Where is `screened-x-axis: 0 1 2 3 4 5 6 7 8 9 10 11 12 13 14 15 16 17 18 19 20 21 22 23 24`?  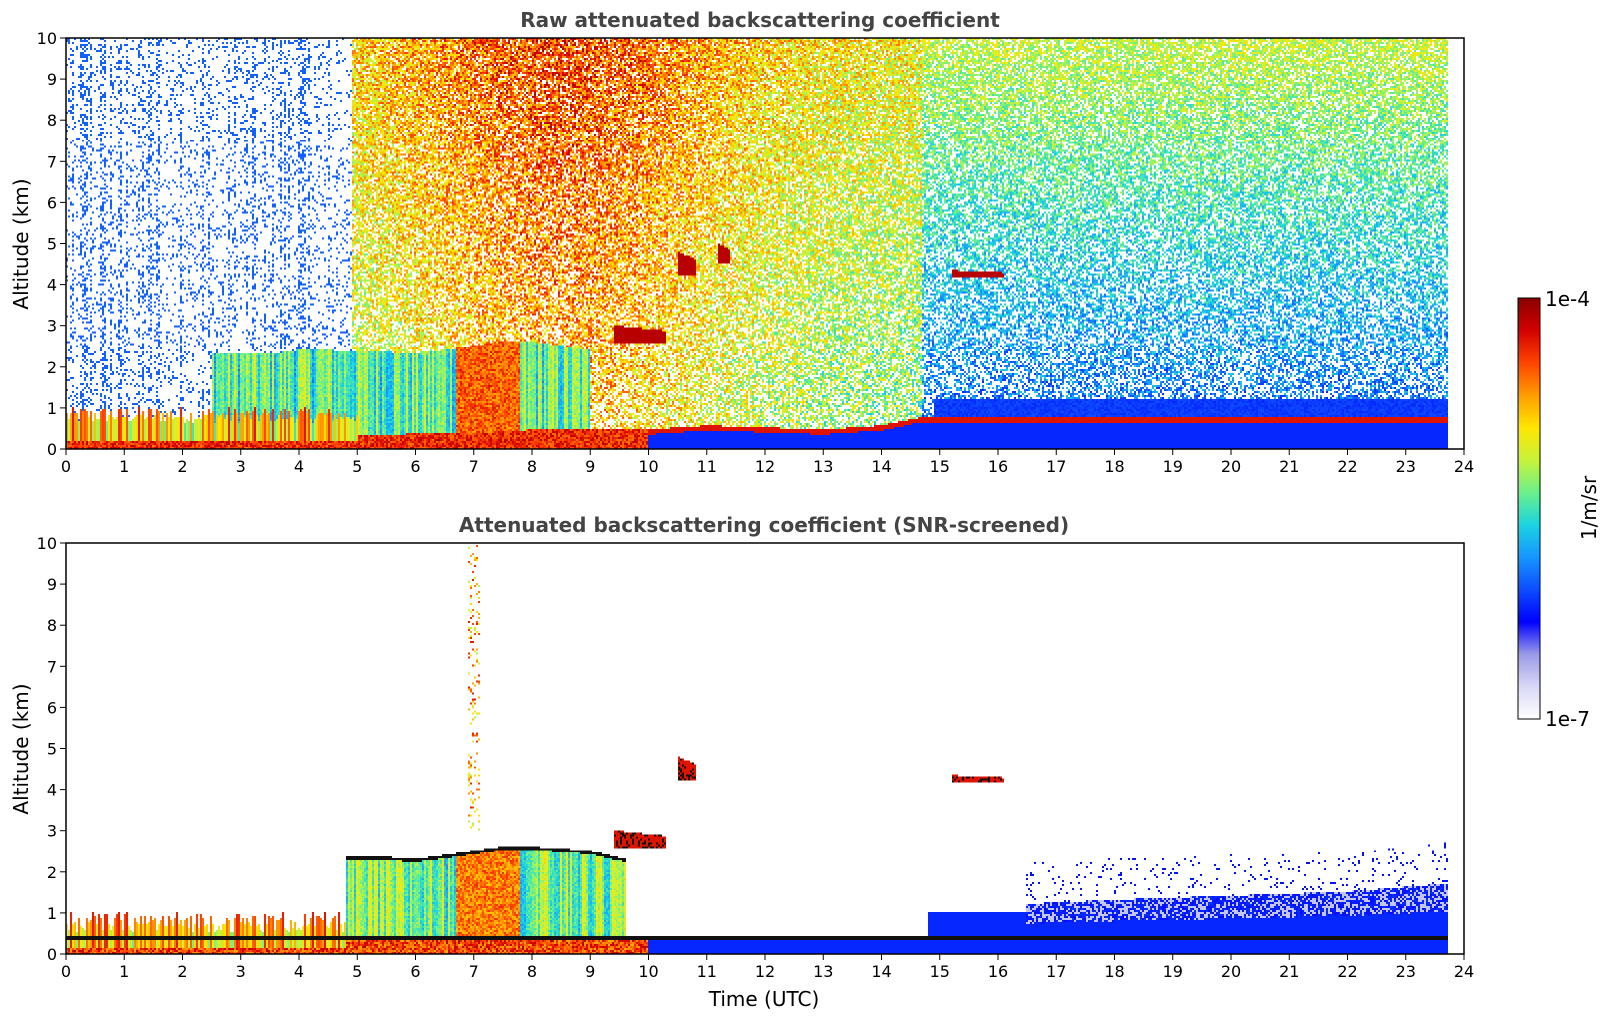 screened-x-axis: 0 1 2 3 4 5 6 7 8 9 10 11 12 13 14 15 16 17 18 19 20 21 22 23 24 is located at coordinates (767, 967).